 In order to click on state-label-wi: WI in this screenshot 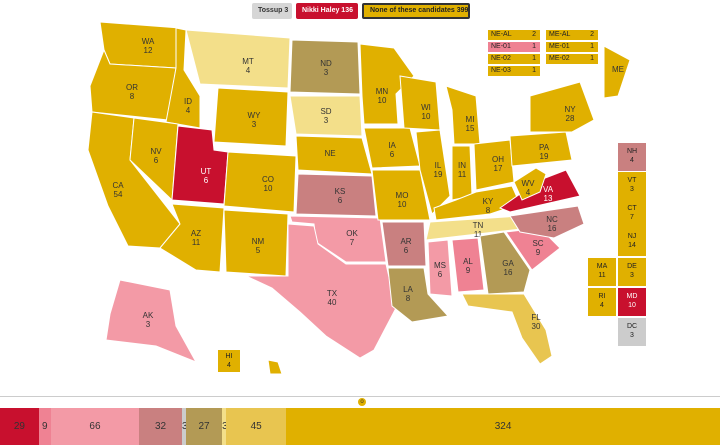, I will do `click(426, 107)`.